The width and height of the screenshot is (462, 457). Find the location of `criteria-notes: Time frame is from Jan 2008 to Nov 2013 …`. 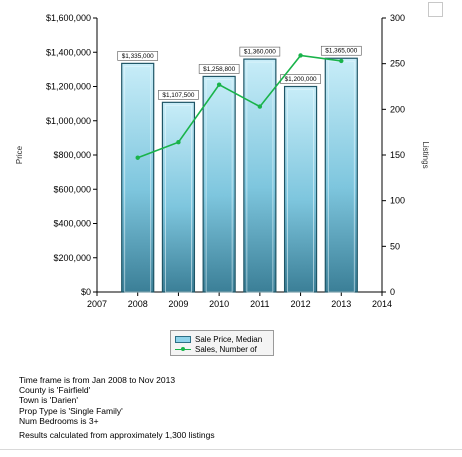

criteria-notes: Time frame is from Jan 2008 to Nov 2013 … is located at coordinates (117, 407).